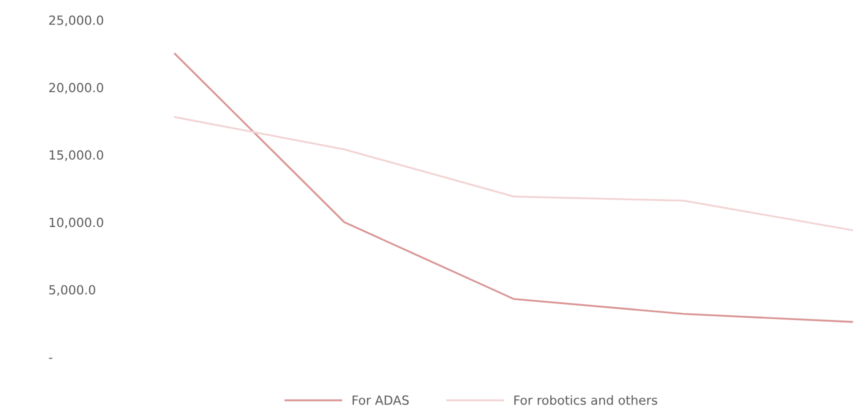  Describe the element at coordinates (77, 155) in the screenshot. I see `y-tick-label: 15,000.0` at that location.